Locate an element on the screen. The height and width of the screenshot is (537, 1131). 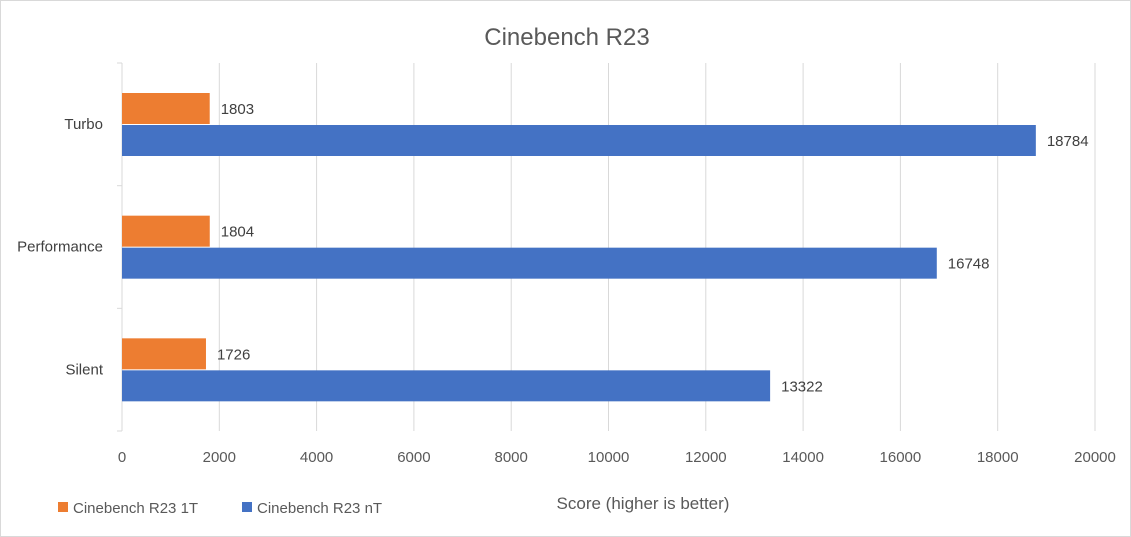
data-label: 13322 is located at coordinates (802, 386).